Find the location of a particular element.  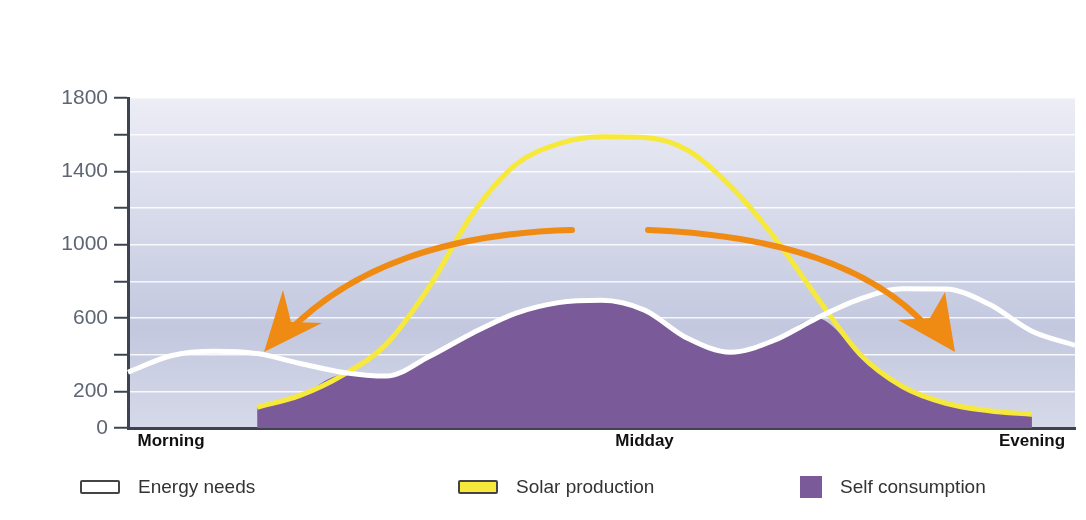

y-tick-label: 0 is located at coordinates (102, 426).